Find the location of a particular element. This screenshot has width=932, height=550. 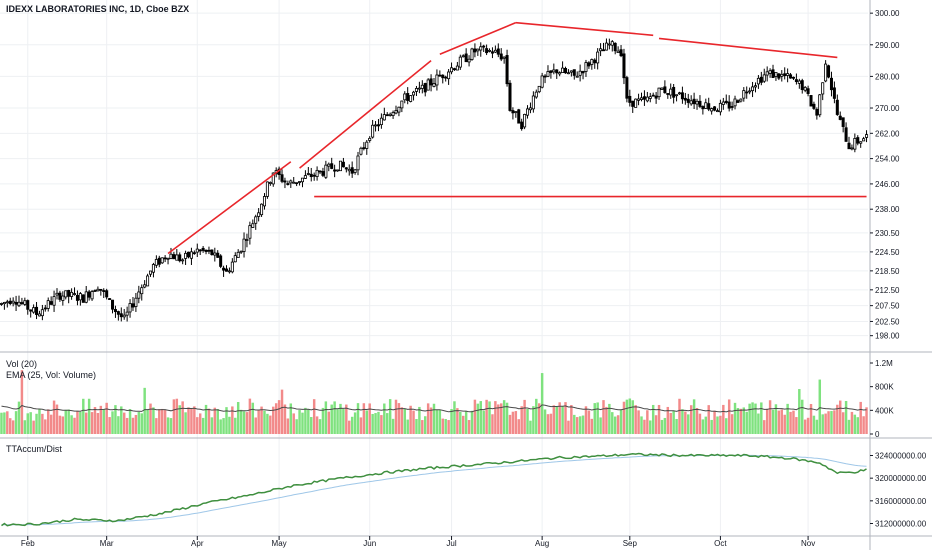

time-axis-label: Nov is located at coordinates (808, 543).